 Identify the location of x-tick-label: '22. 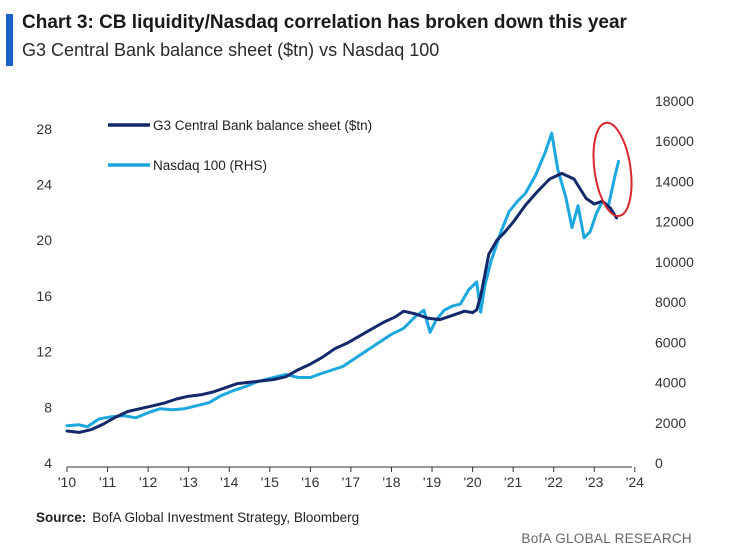
(554, 482).